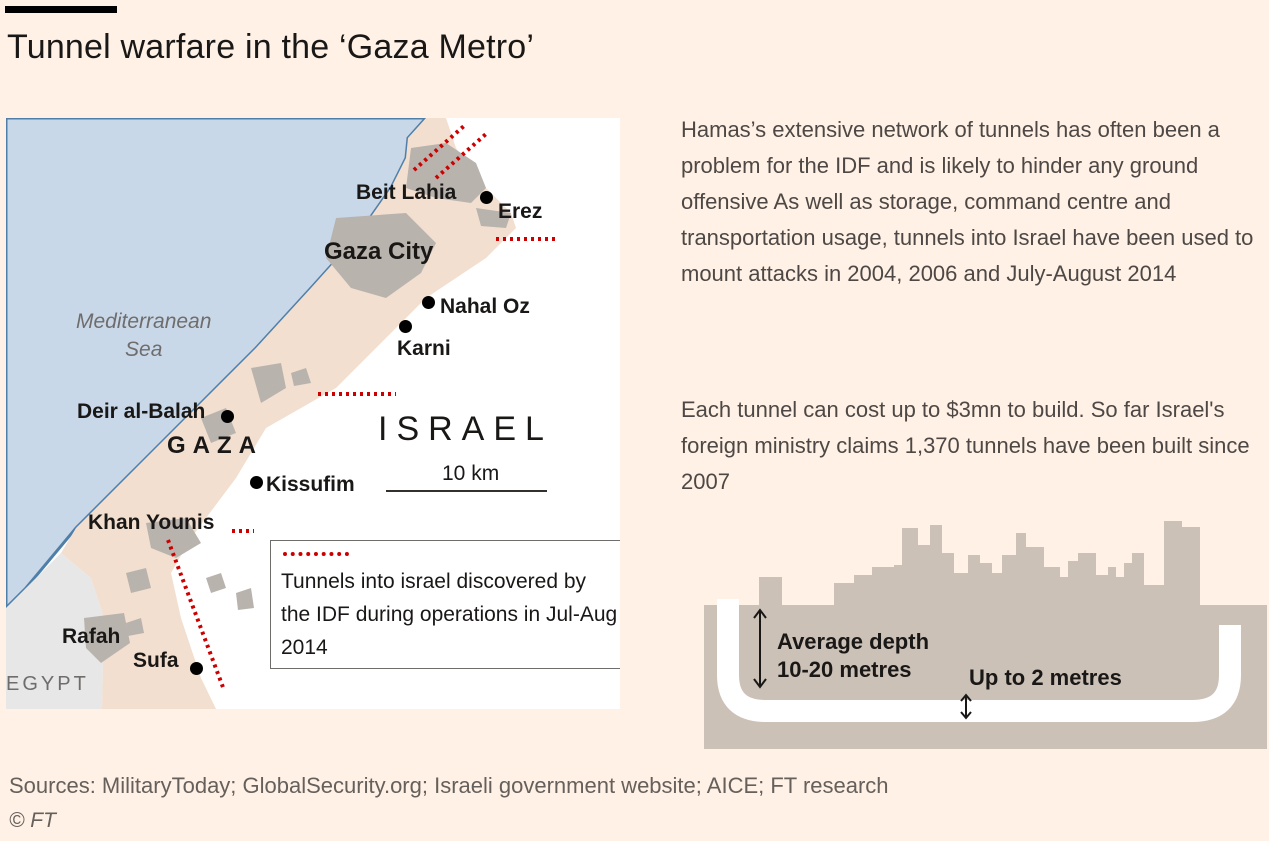  What do you see at coordinates (32, 820) in the screenshot?
I see `copyright: © FT` at bounding box center [32, 820].